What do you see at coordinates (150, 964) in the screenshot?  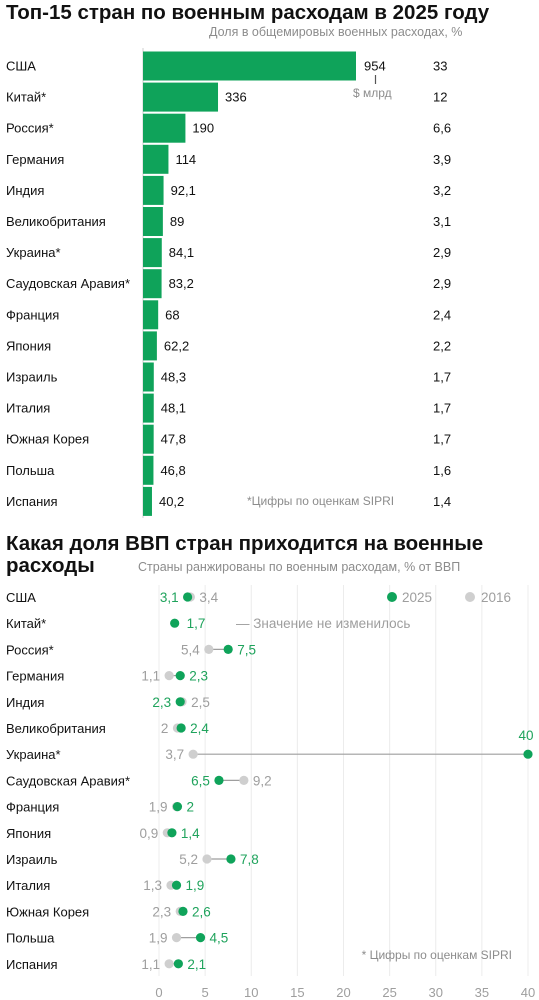 I see `value-2016-label: 1,1` at bounding box center [150, 964].